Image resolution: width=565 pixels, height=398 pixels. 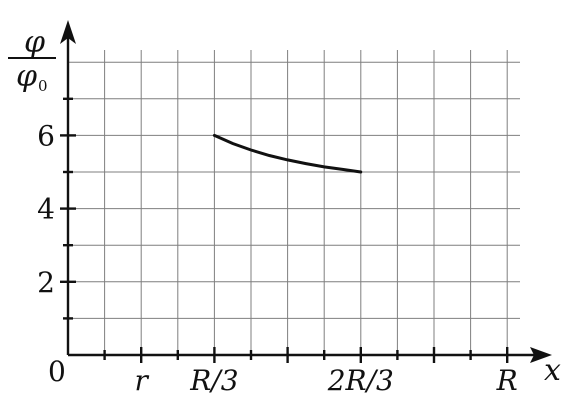 I want to click on x-tick-label: R/3, so click(x=213, y=380).